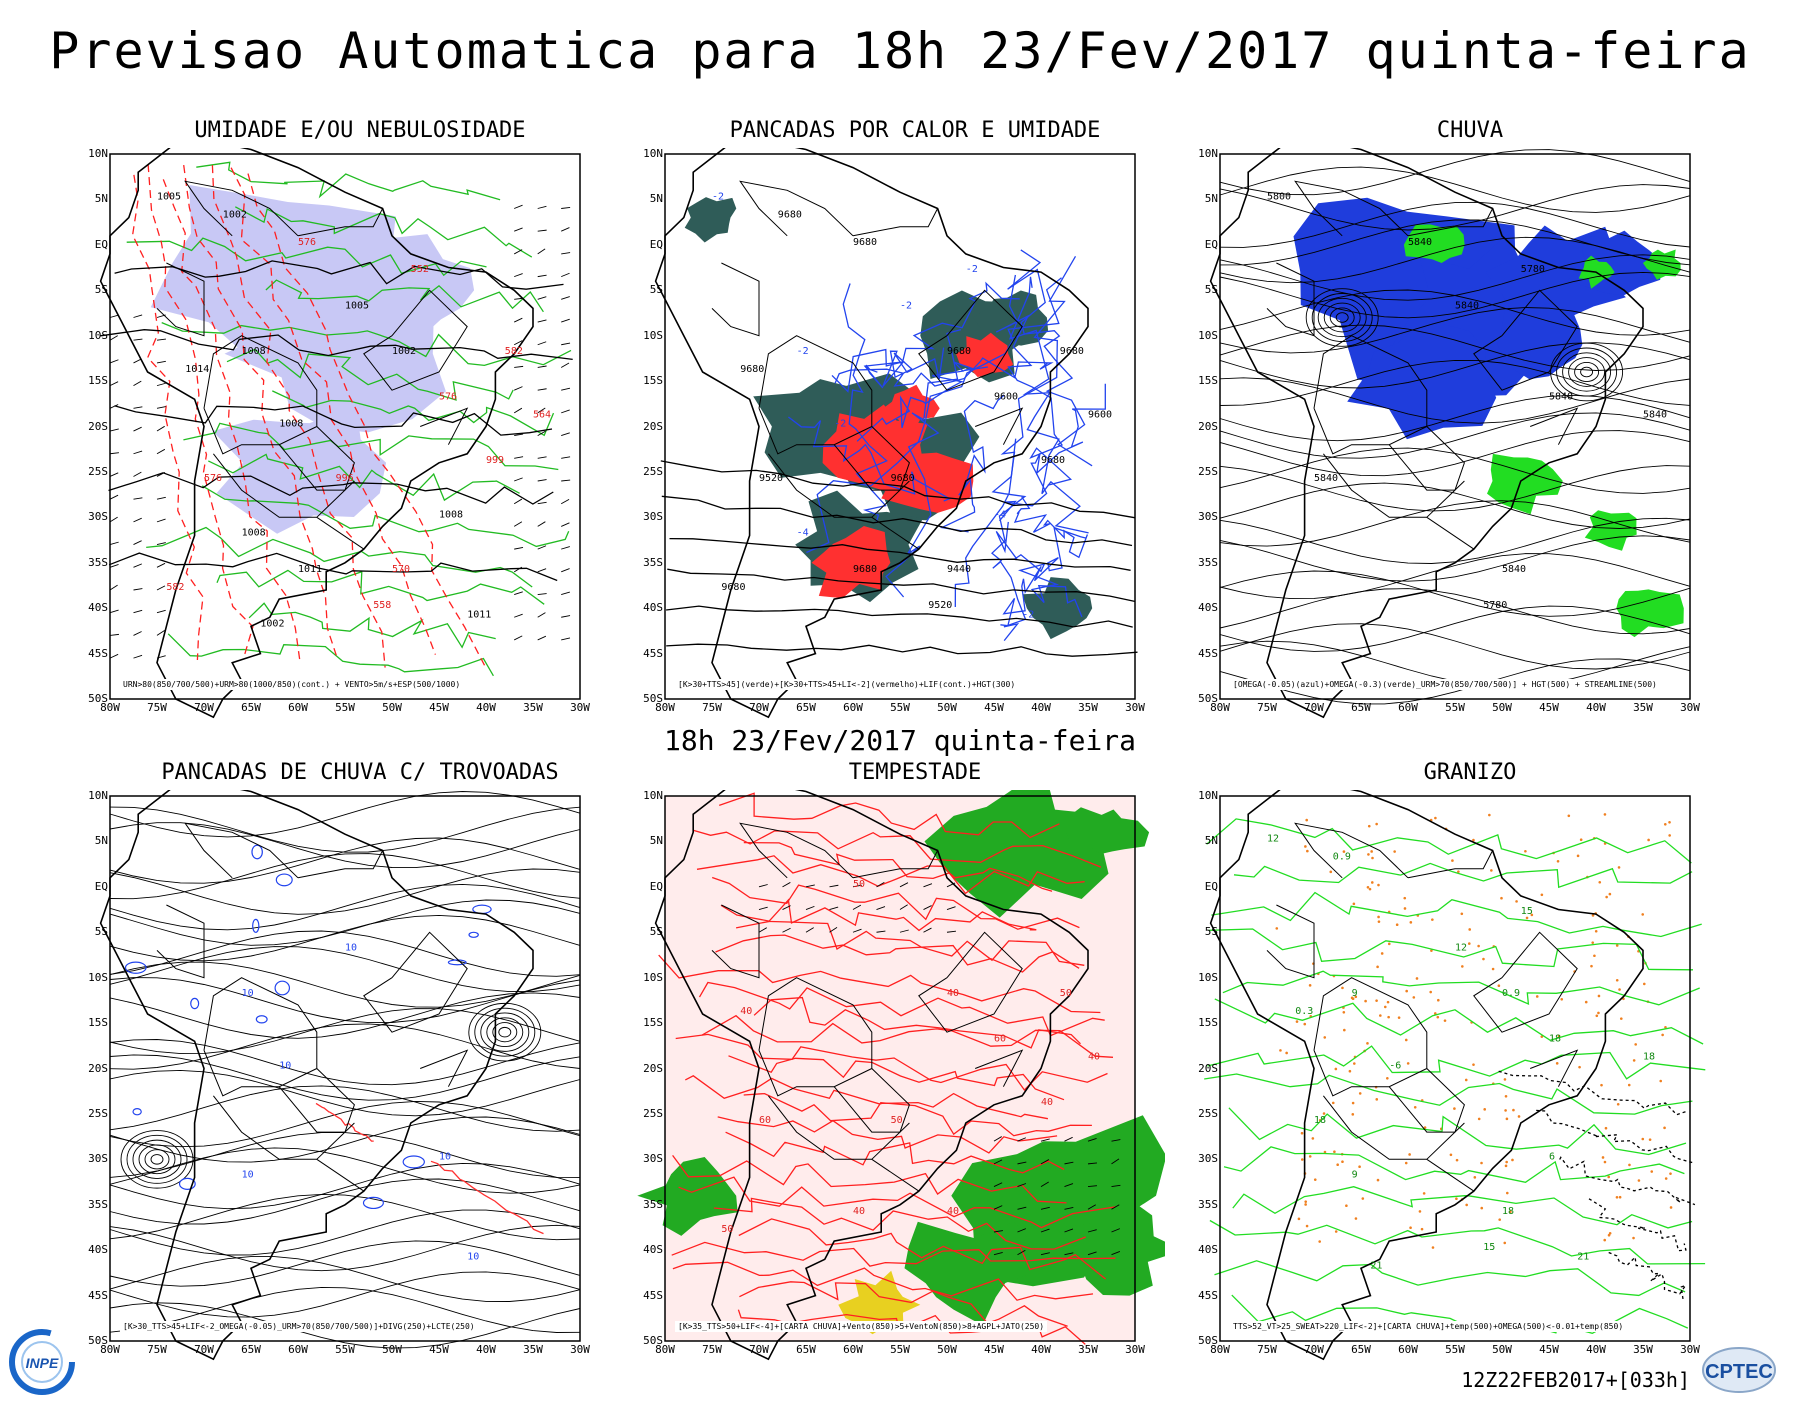 The height and width of the screenshot is (1402, 1800). I want to click on contour-label: 582, so click(514, 351).